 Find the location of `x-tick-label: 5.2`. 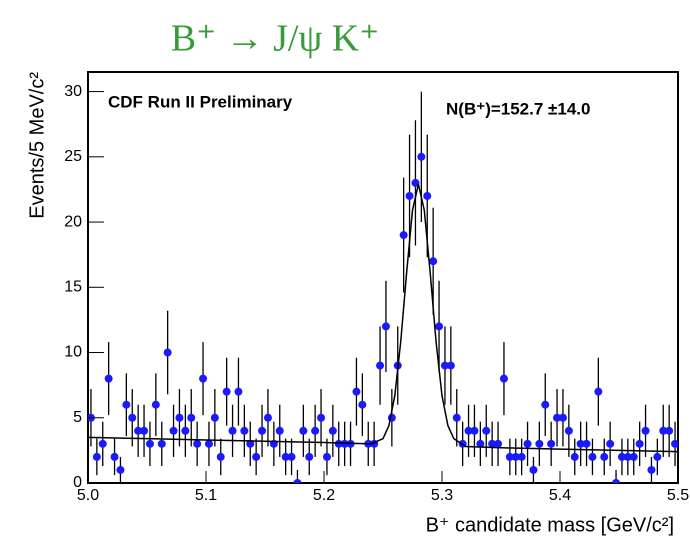

x-tick-label: 5.2 is located at coordinates (324, 495).